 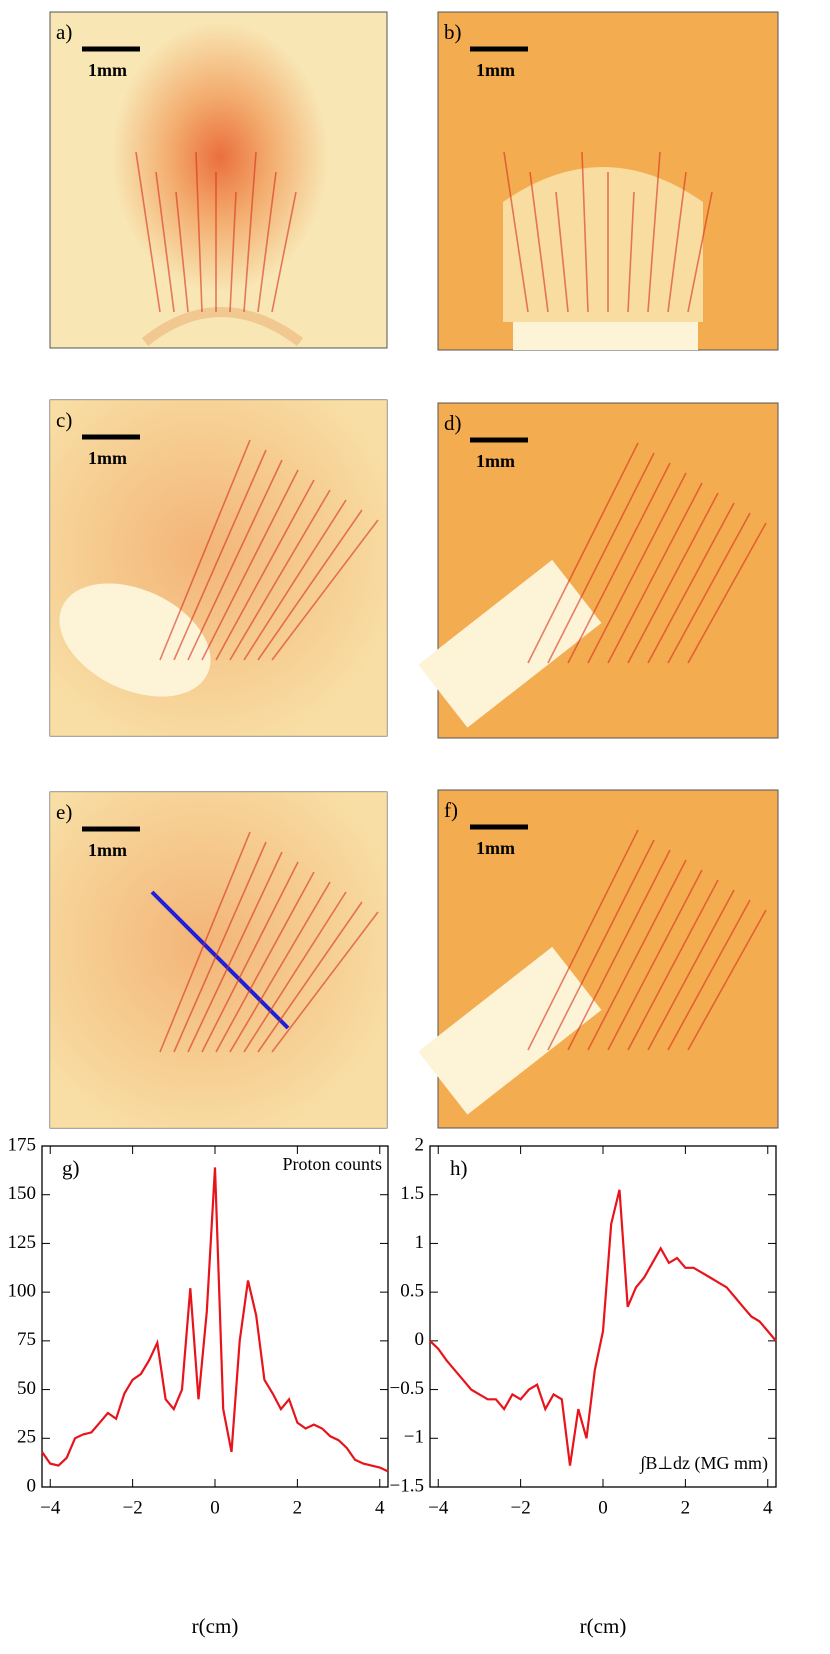 What do you see at coordinates (26, 1437) in the screenshot?
I see `y-tick-label: 25` at bounding box center [26, 1437].